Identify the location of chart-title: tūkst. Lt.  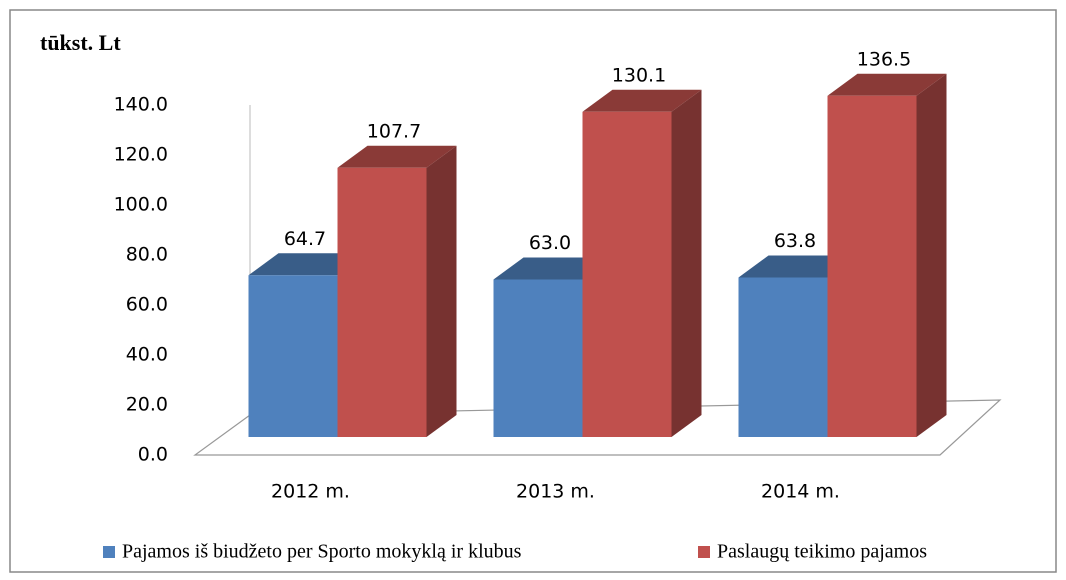
(80, 42).